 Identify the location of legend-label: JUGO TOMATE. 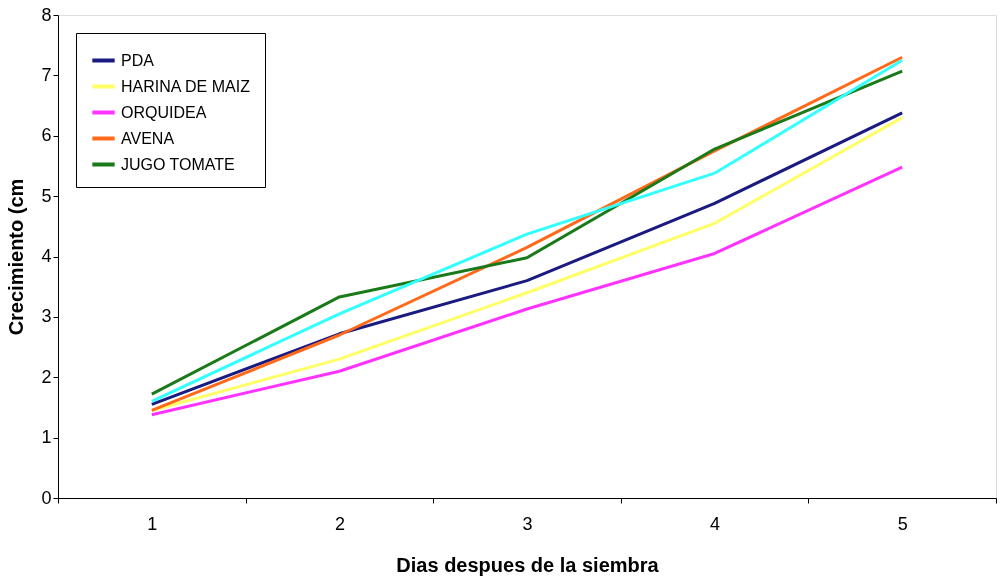
(178, 164).